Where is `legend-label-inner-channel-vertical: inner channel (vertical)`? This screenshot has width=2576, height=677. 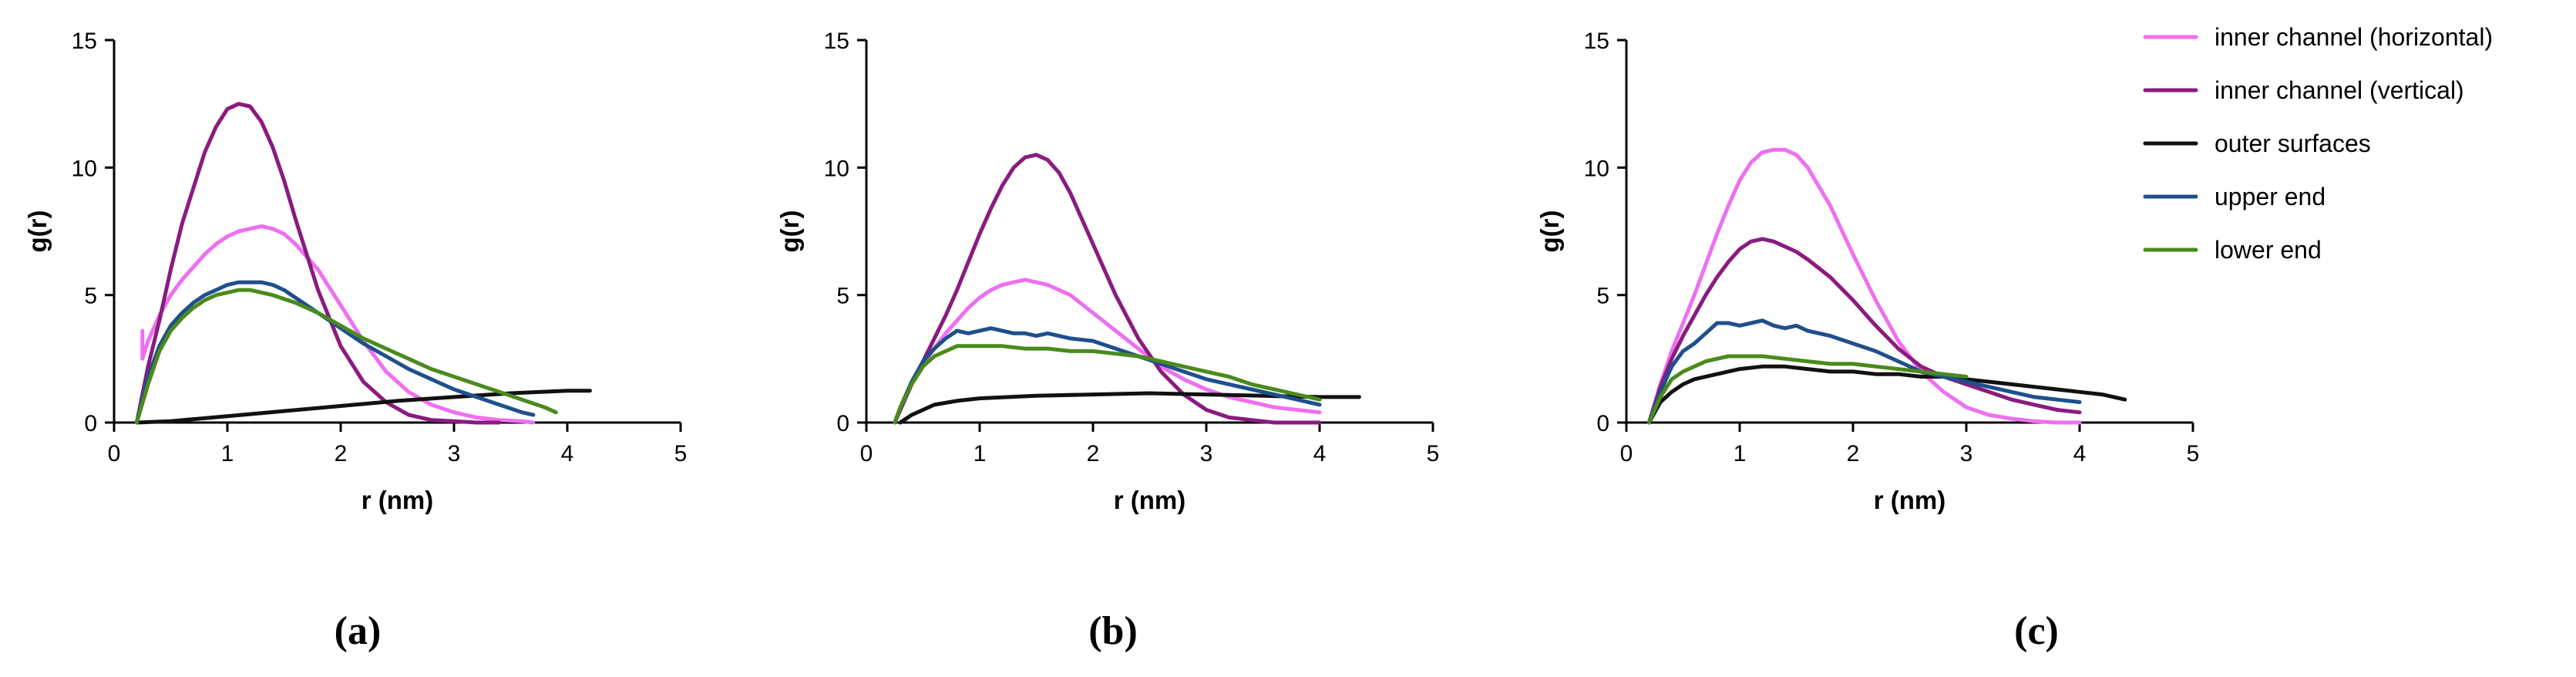 legend-label-inner-channel-vertical: inner channel (vertical) is located at coordinates (2339, 90).